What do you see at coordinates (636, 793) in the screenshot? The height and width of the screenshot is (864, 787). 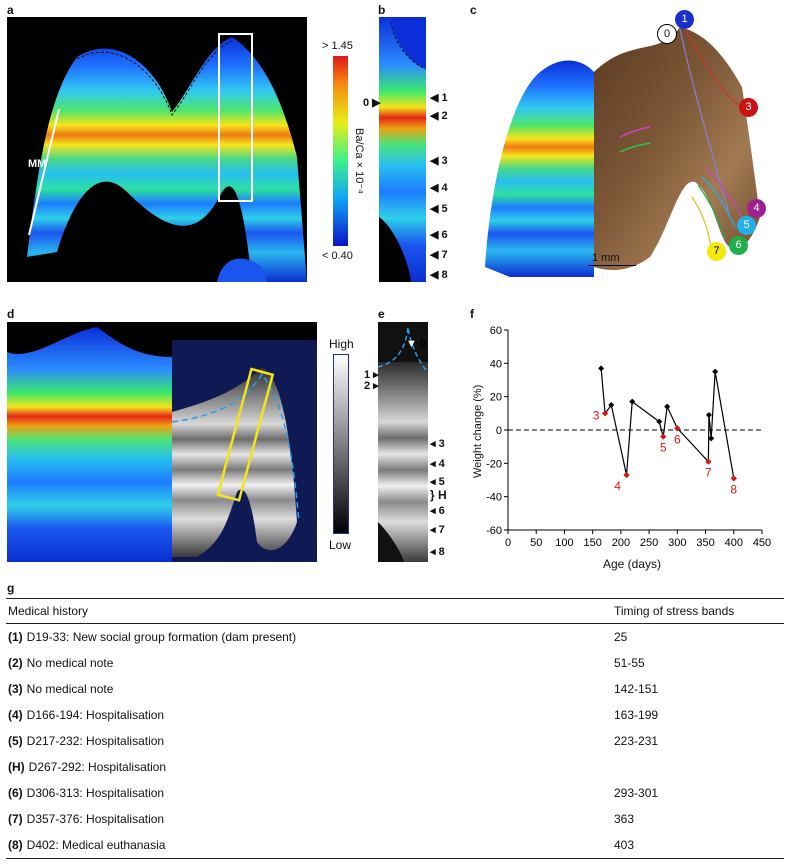 I see `row-timing: 293-301` at bounding box center [636, 793].